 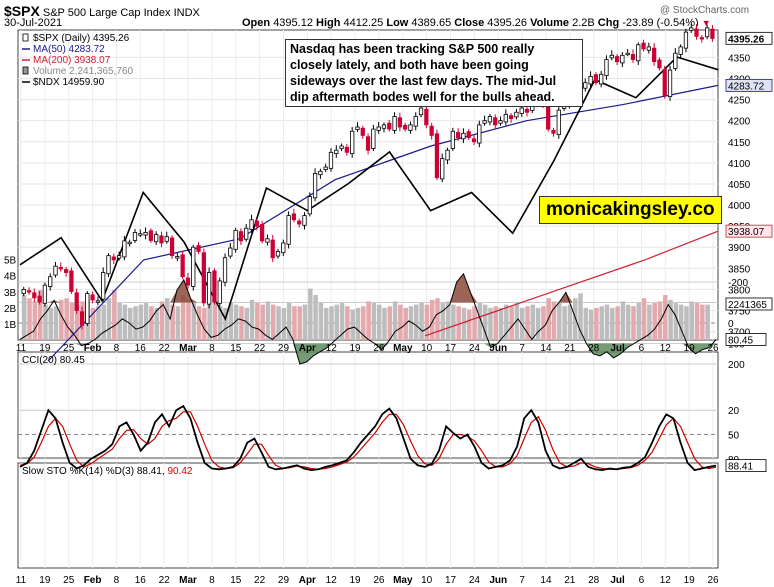 What do you see at coordinates (83, 71) in the screenshot?
I see `legend-entry: Volume 2,241,365,760` at bounding box center [83, 71].